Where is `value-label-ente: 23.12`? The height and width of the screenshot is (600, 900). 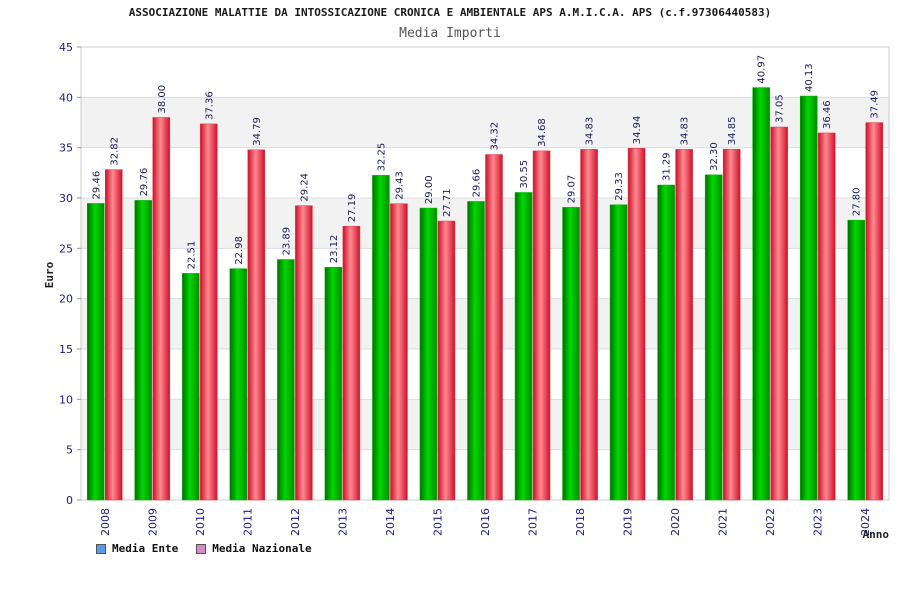 value-label-ente: 23.12 is located at coordinates (334, 249).